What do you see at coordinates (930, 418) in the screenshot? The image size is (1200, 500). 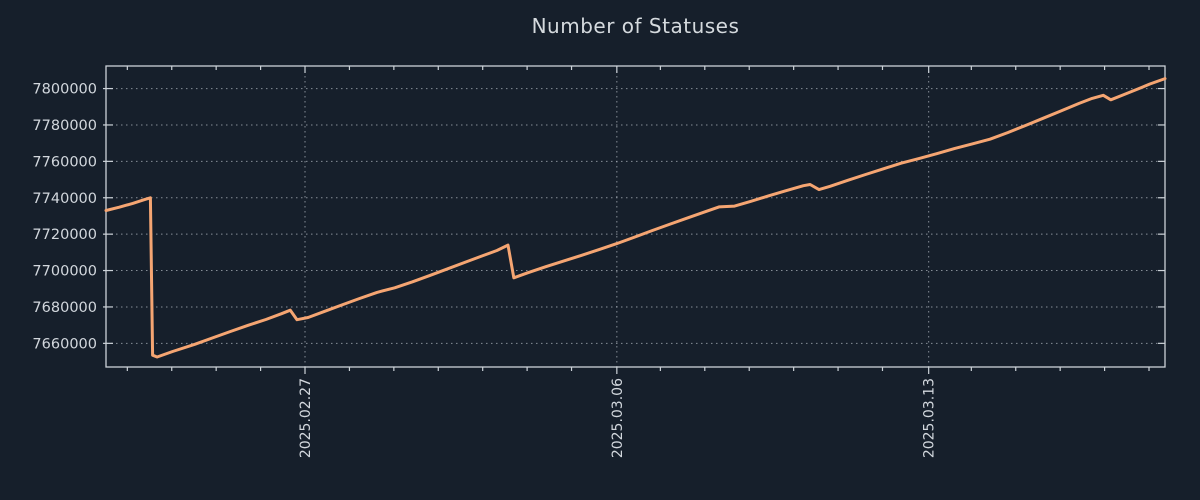 I see `x-tick-label: 2025.03.13` at bounding box center [930, 418].